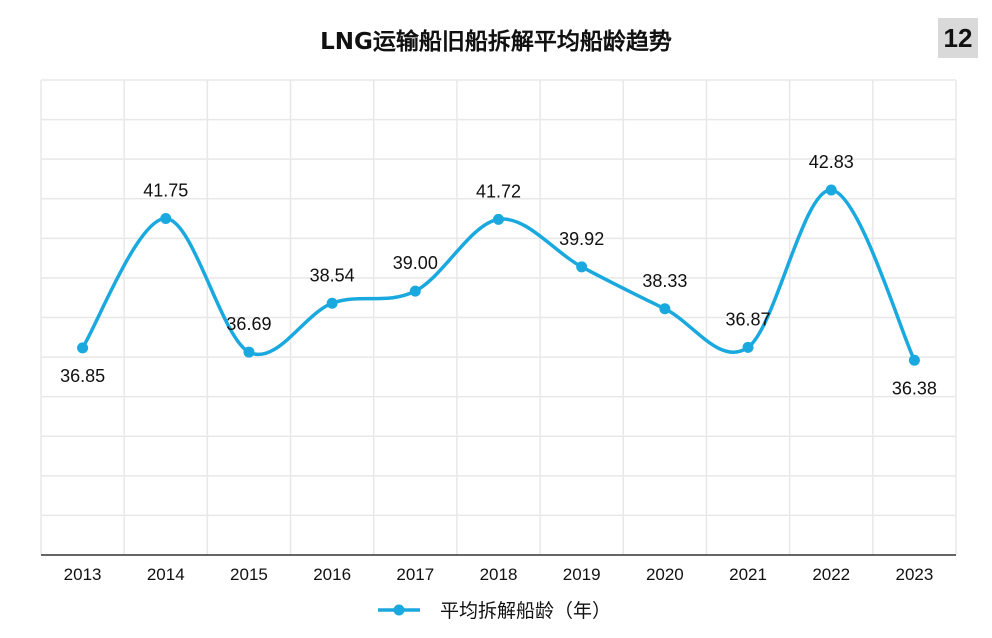 The image size is (992, 638). What do you see at coordinates (664, 281) in the screenshot?
I see `data-label: 38.33` at bounding box center [664, 281].